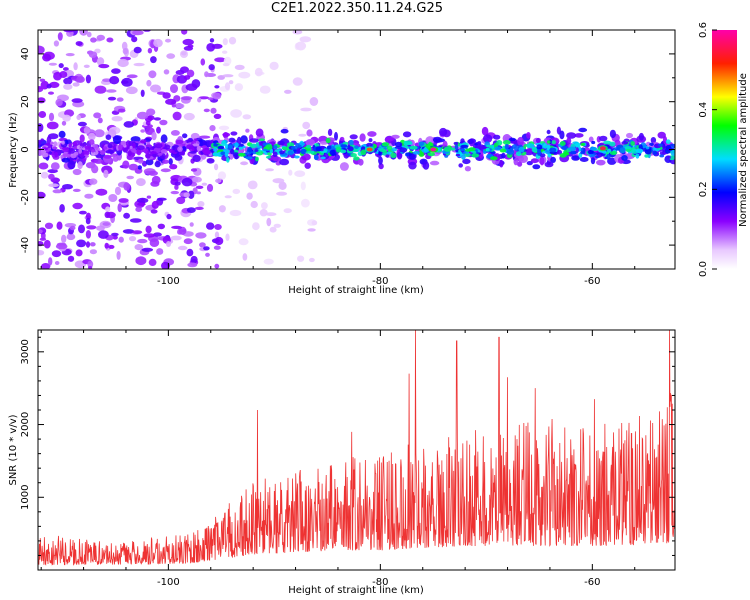 This screenshot has width=750, height=600. Describe the element at coordinates (703, 110) in the screenshot. I see `colorbar-tick-label: 0.4` at that location.